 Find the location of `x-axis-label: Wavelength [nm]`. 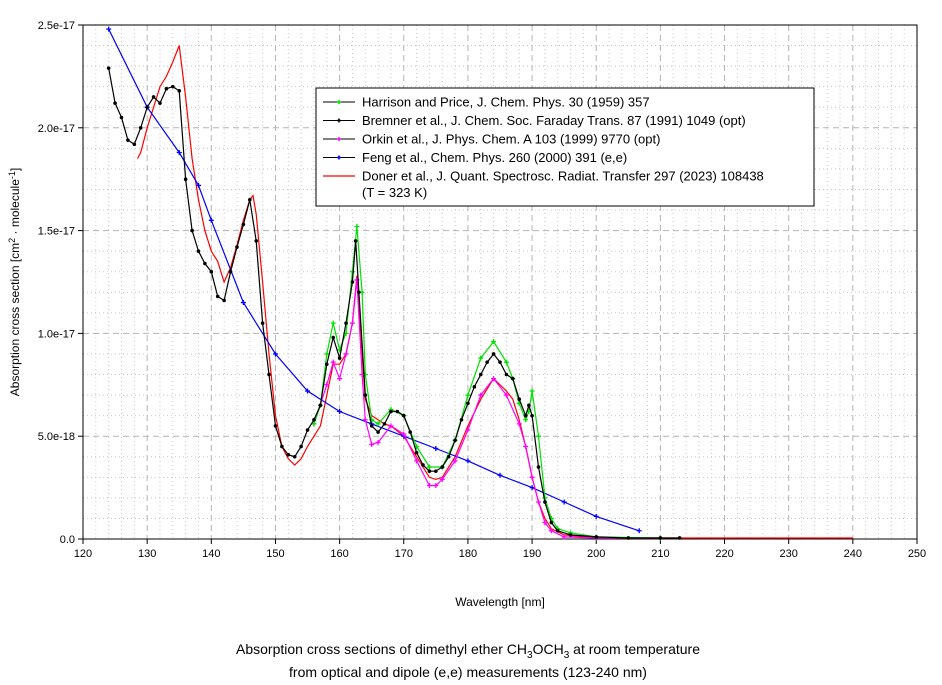

x-axis-label: Wavelength [nm] is located at coordinates (500, 602).